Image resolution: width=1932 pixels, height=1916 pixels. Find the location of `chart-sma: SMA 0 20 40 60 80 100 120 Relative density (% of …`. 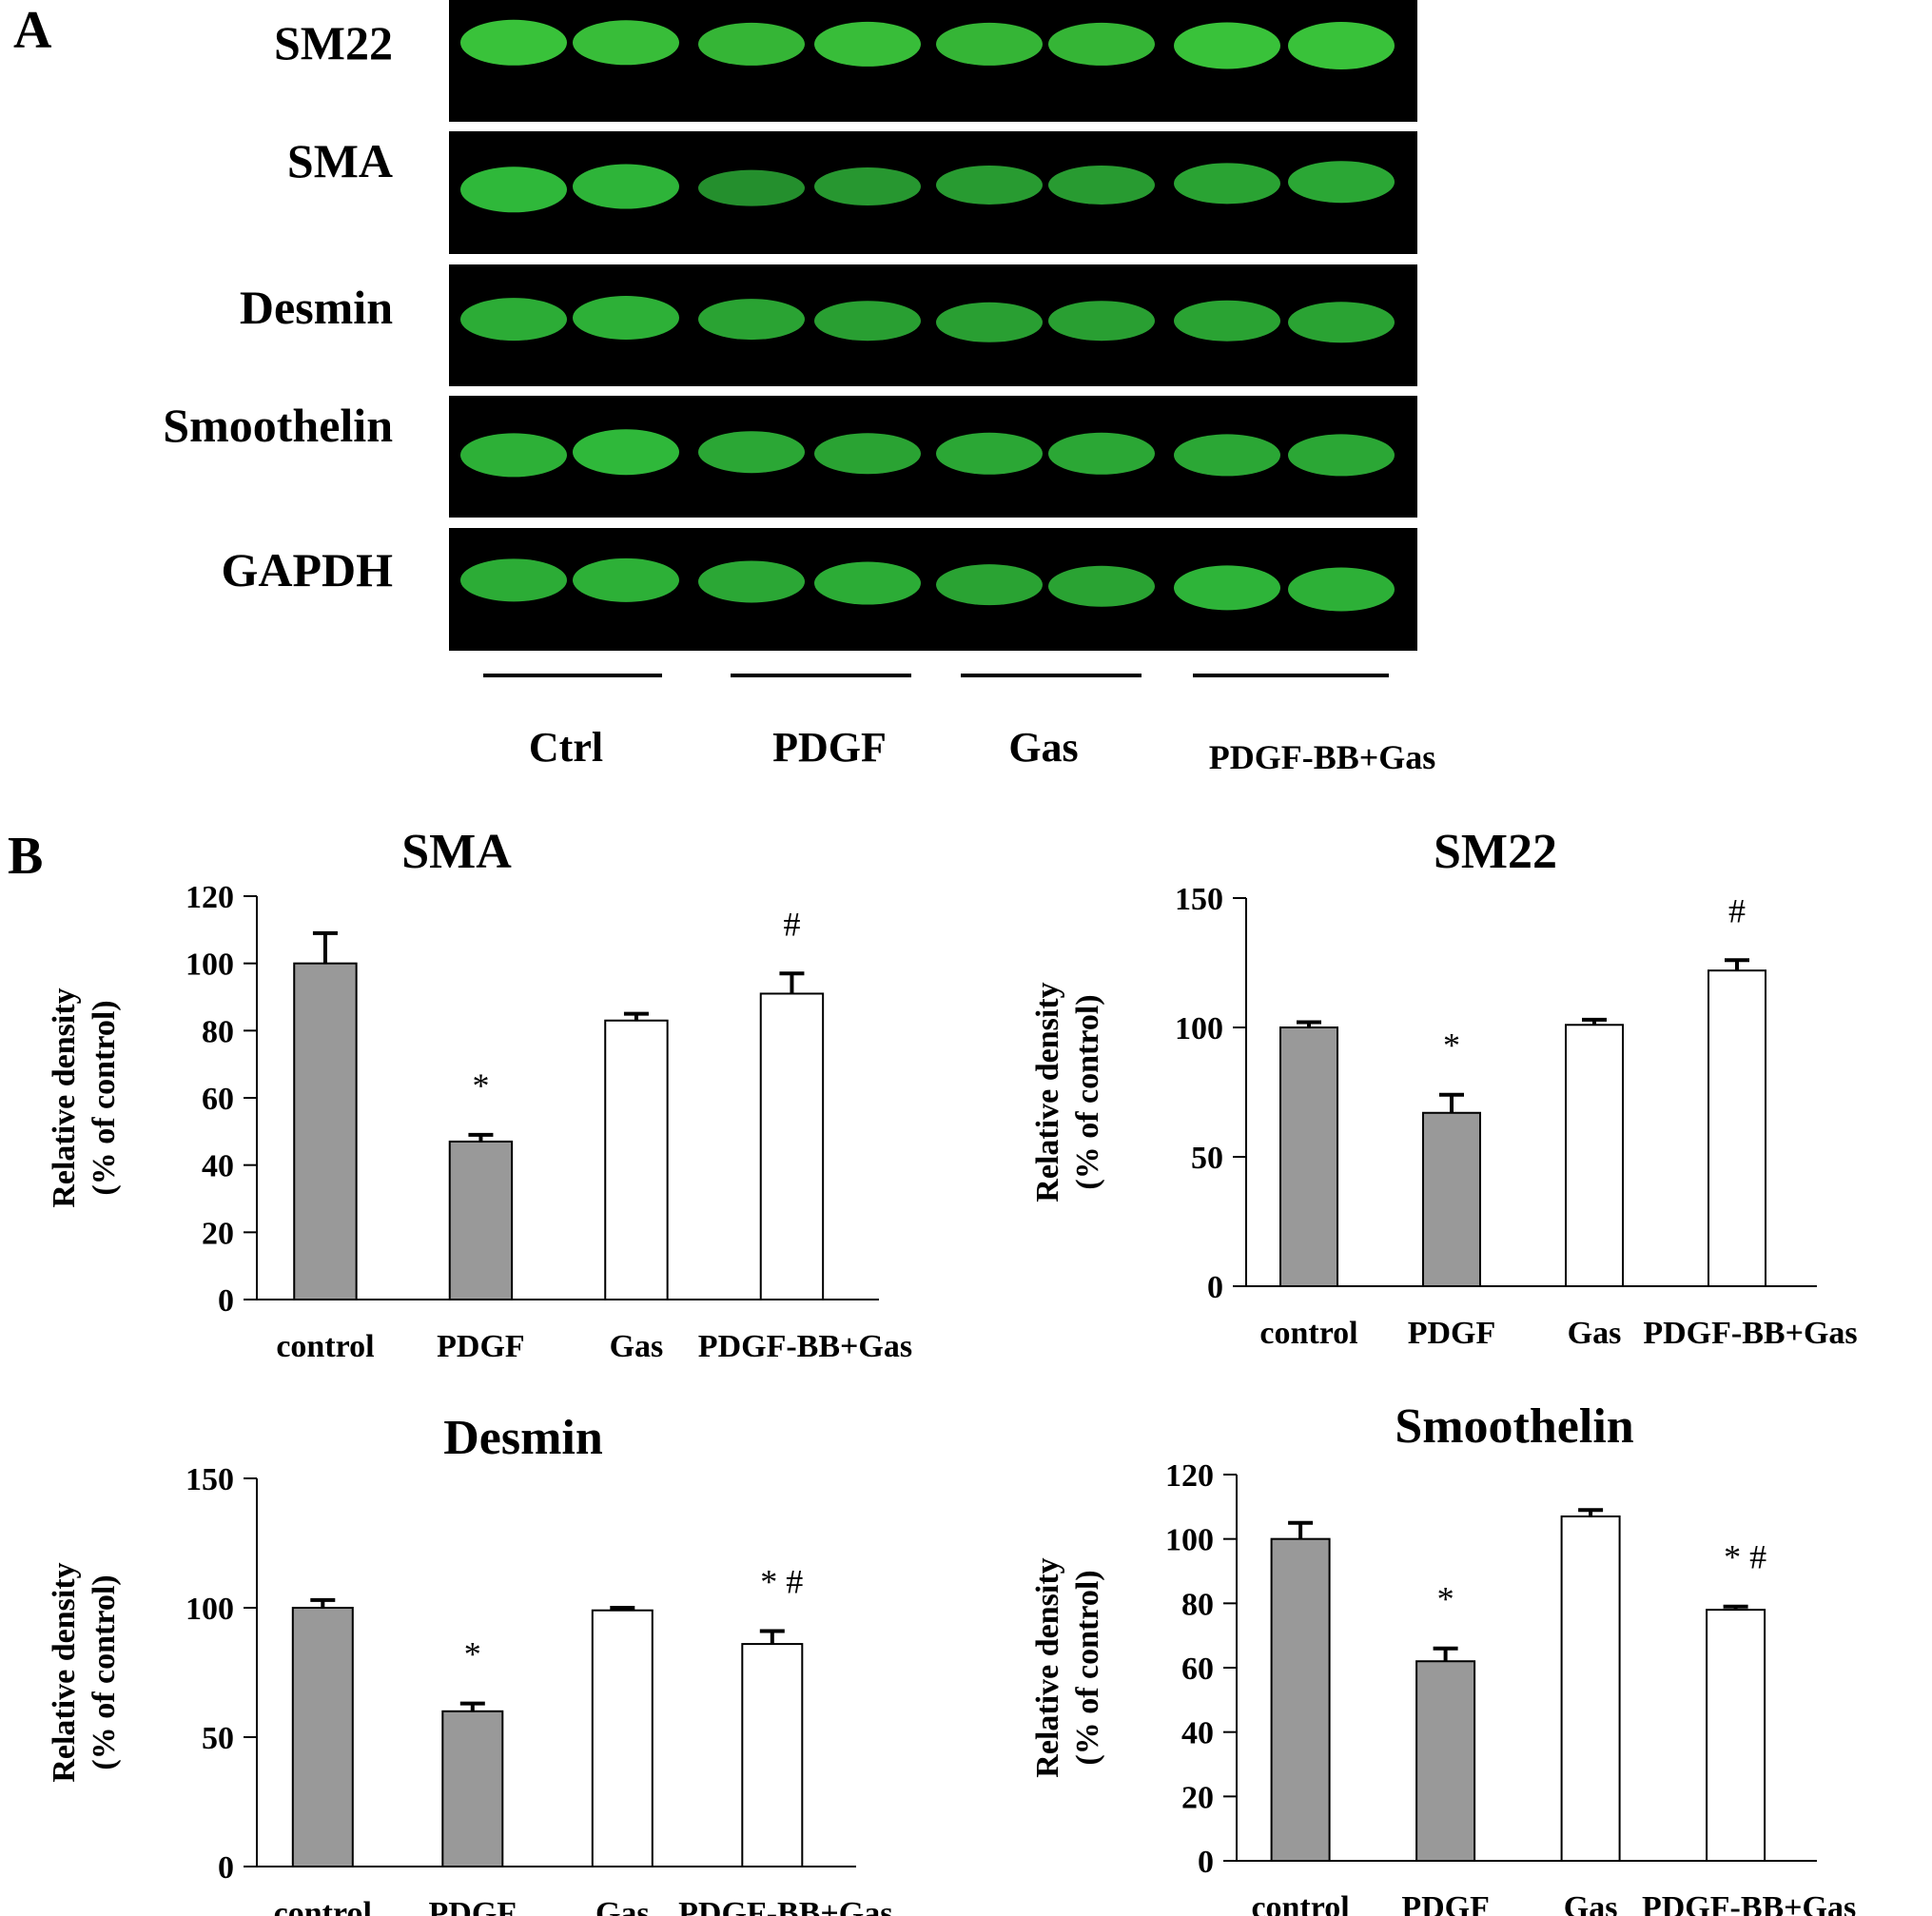

chart-sma: SMA 0 20 40 60 80 100 120 Relative density (% of … is located at coordinates (480, 1094).